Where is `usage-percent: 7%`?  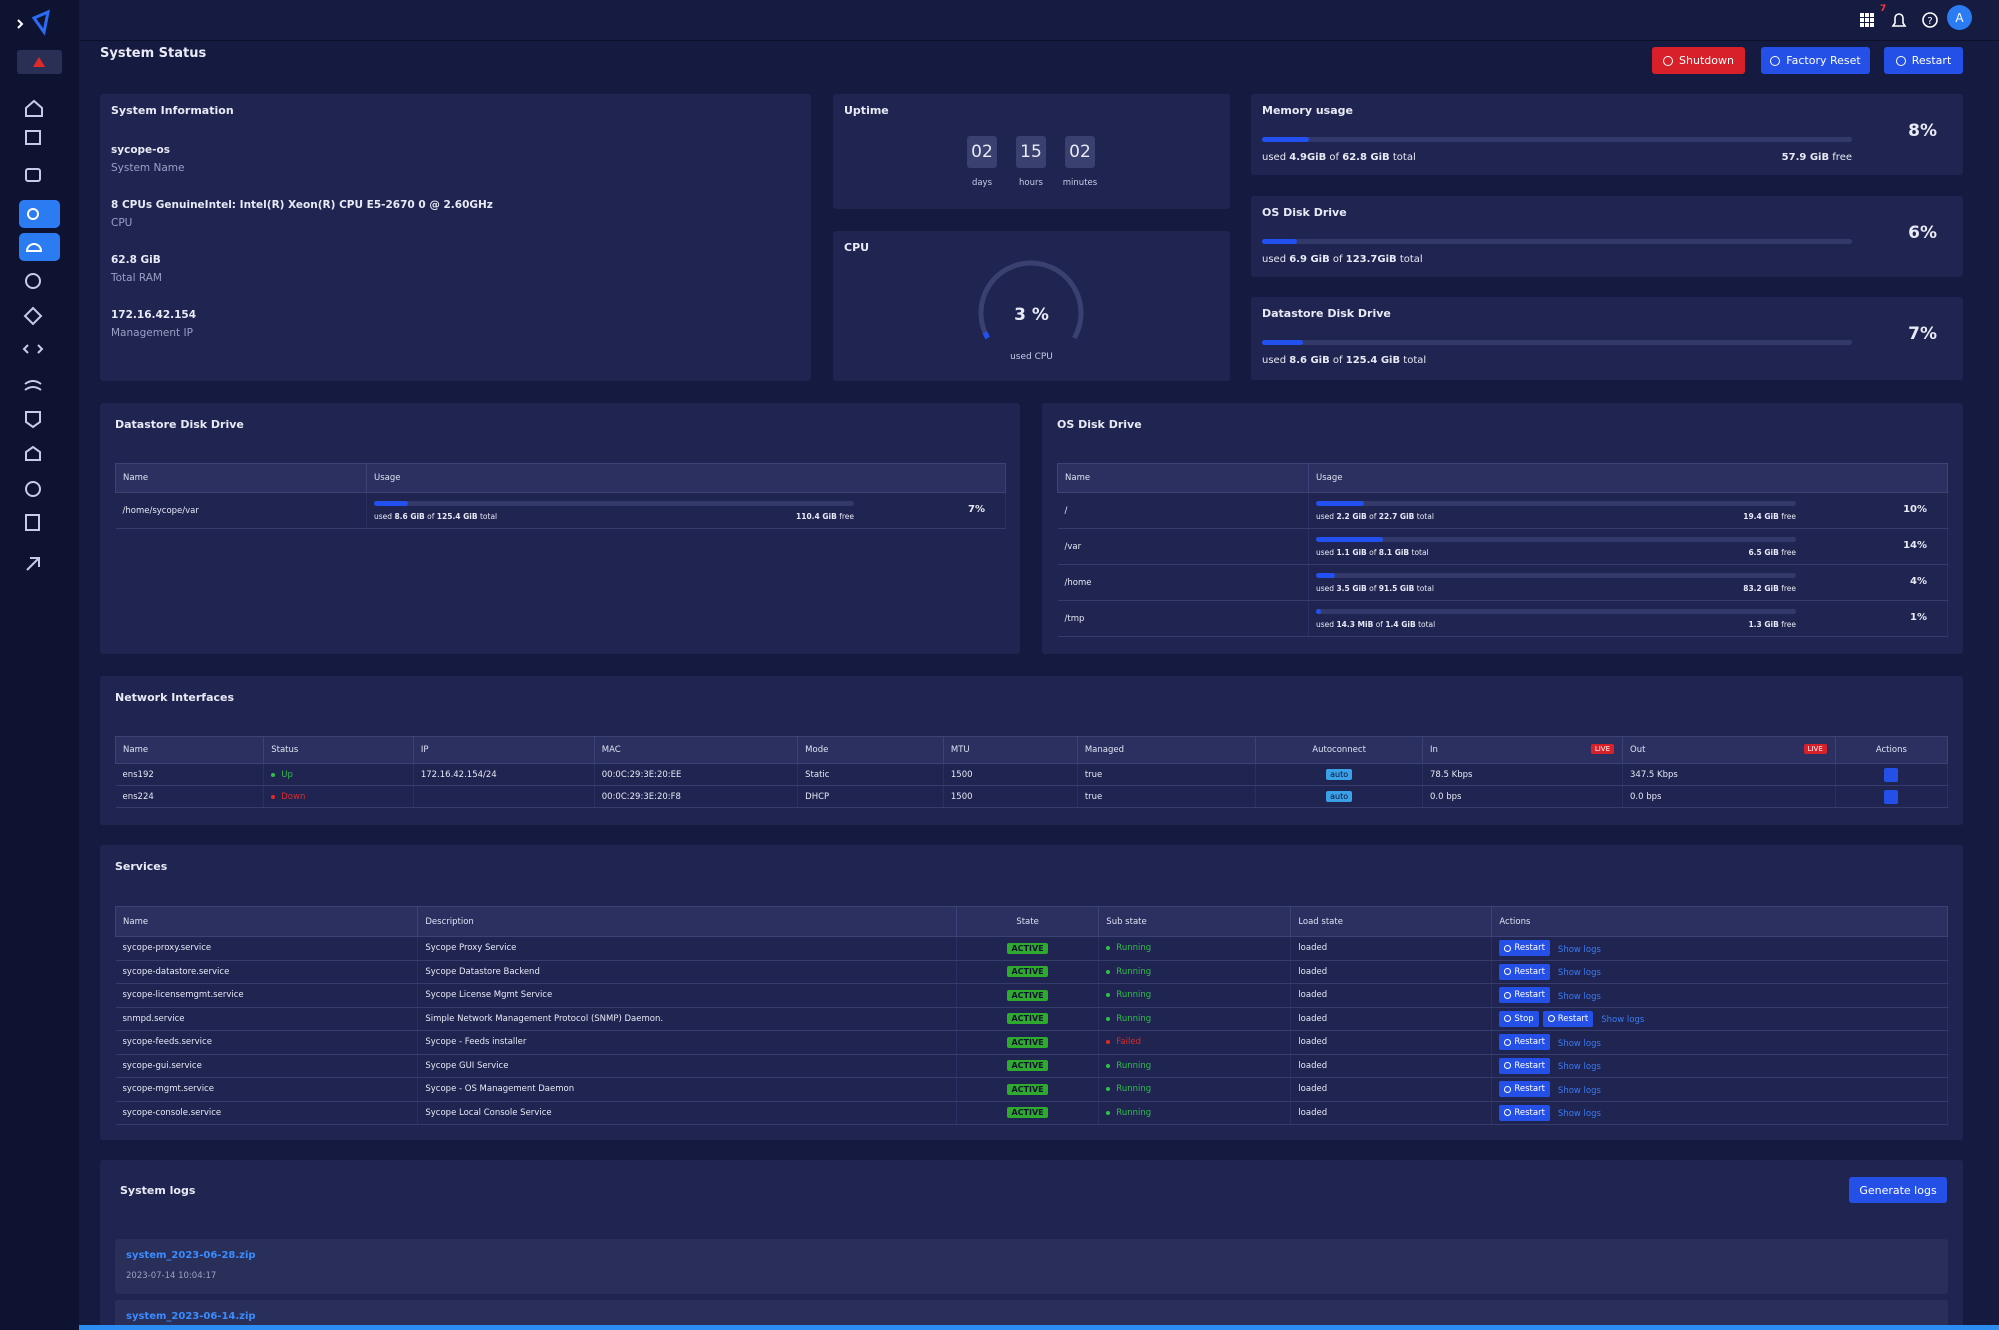 usage-percent: 7% is located at coordinates (976, 509).